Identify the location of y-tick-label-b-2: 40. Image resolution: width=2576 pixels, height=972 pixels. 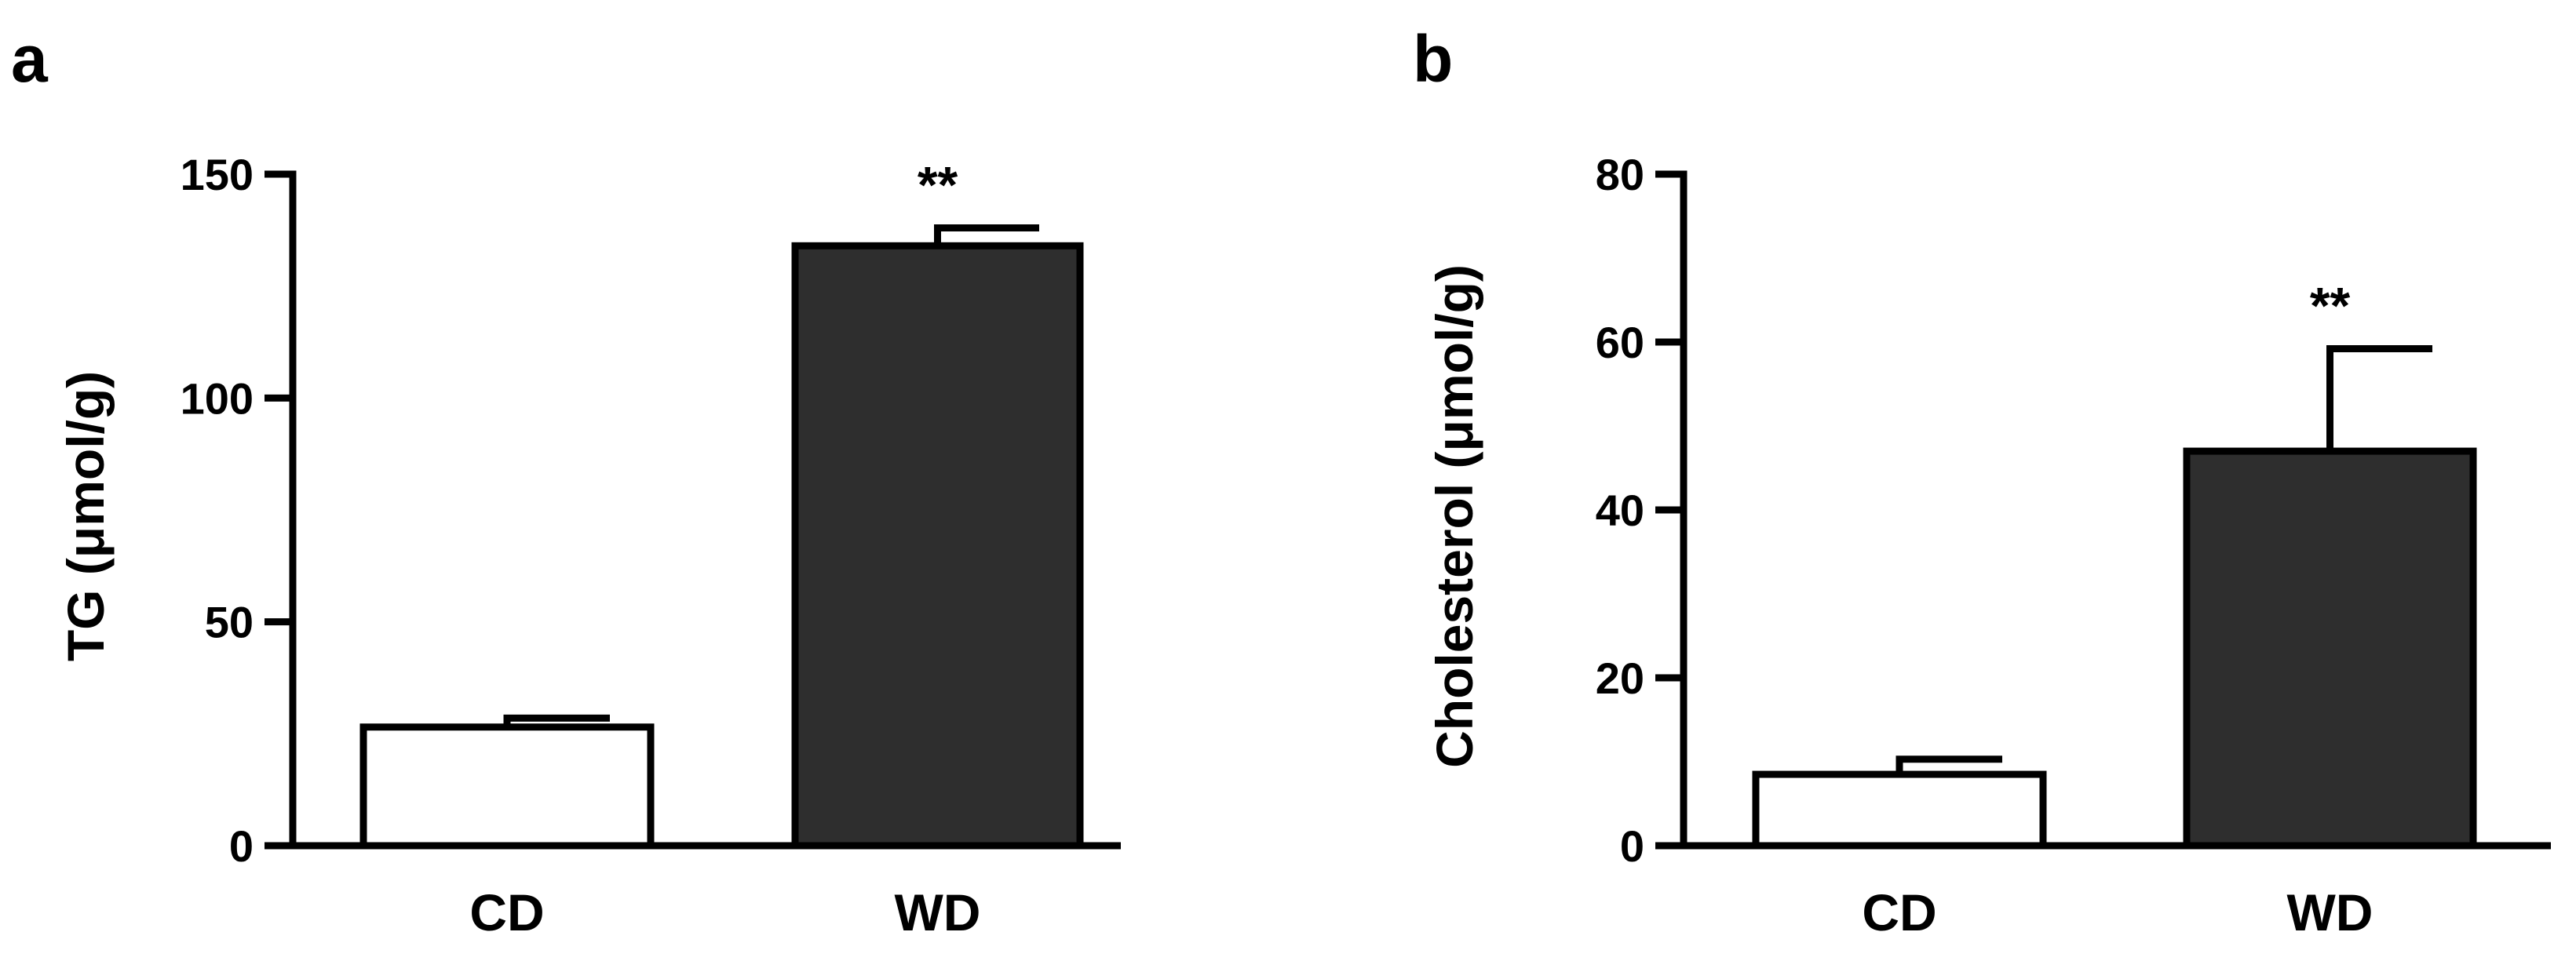
(1620, 510).